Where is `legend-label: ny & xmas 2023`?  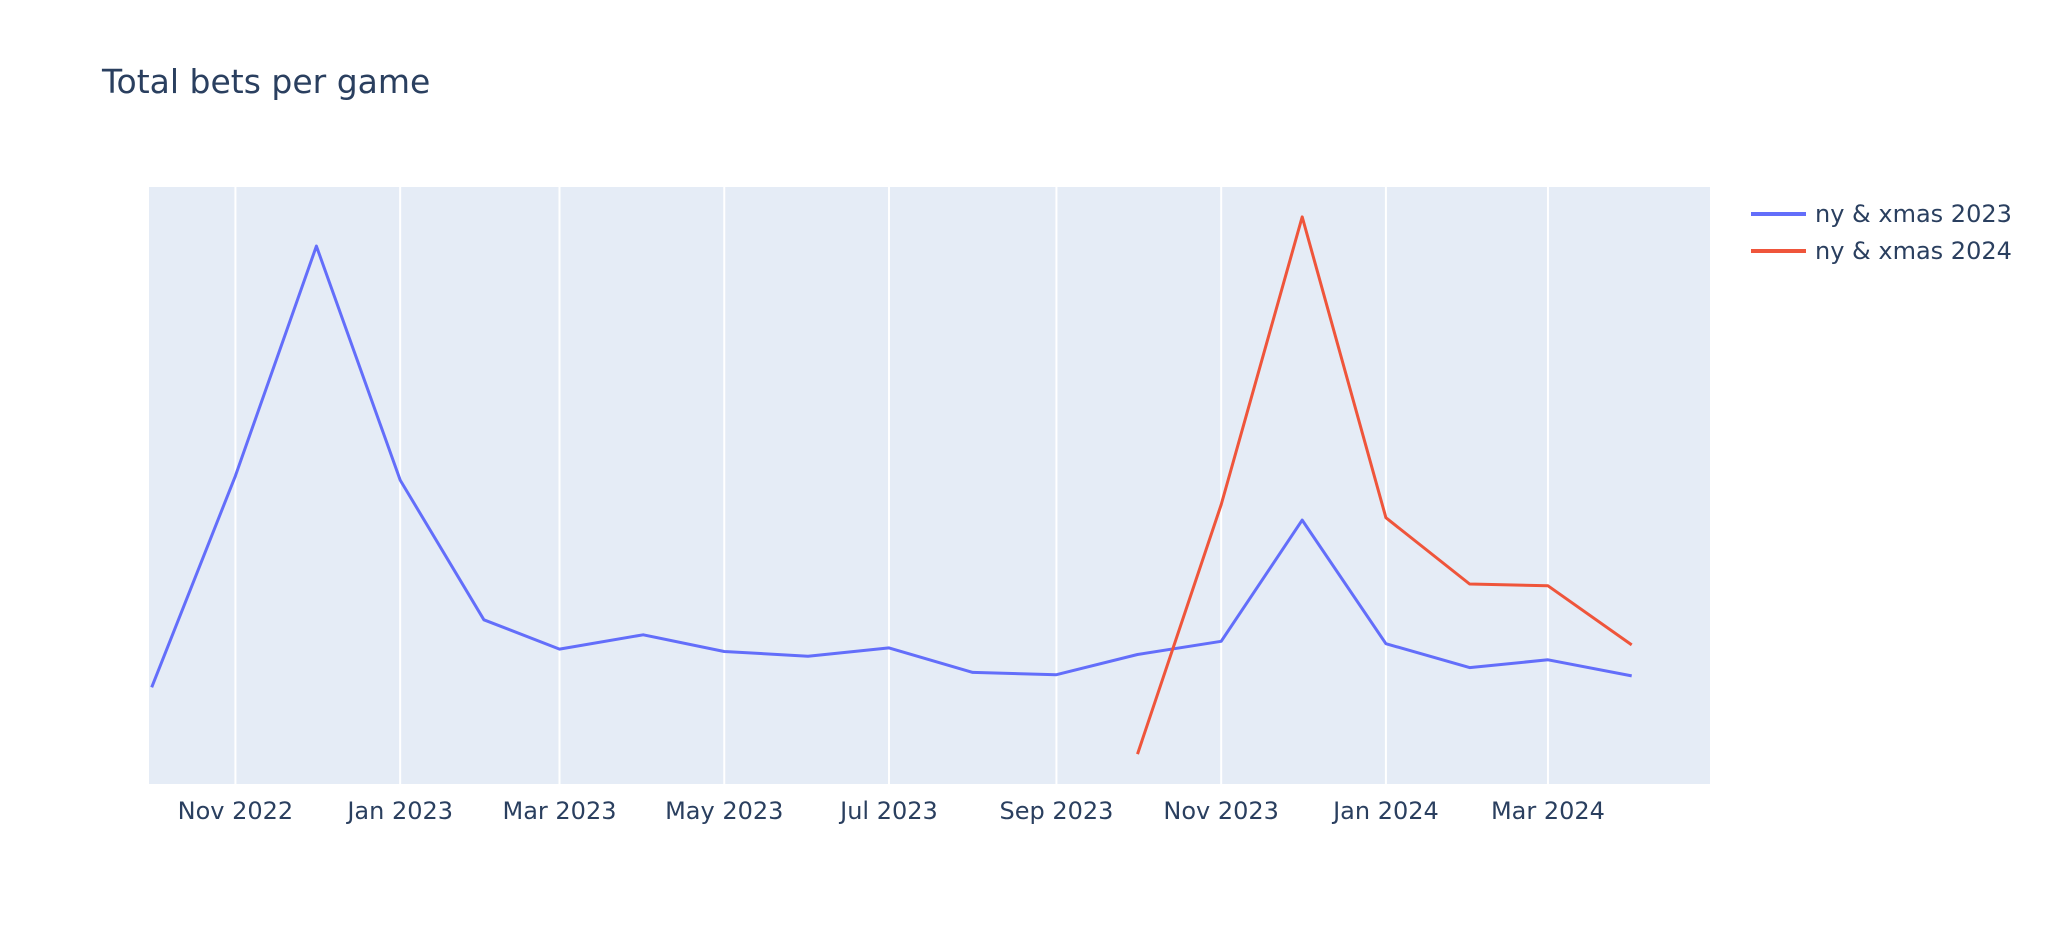 legend-label: ny & xmas 2023 is located at coordinates (1913, 214).